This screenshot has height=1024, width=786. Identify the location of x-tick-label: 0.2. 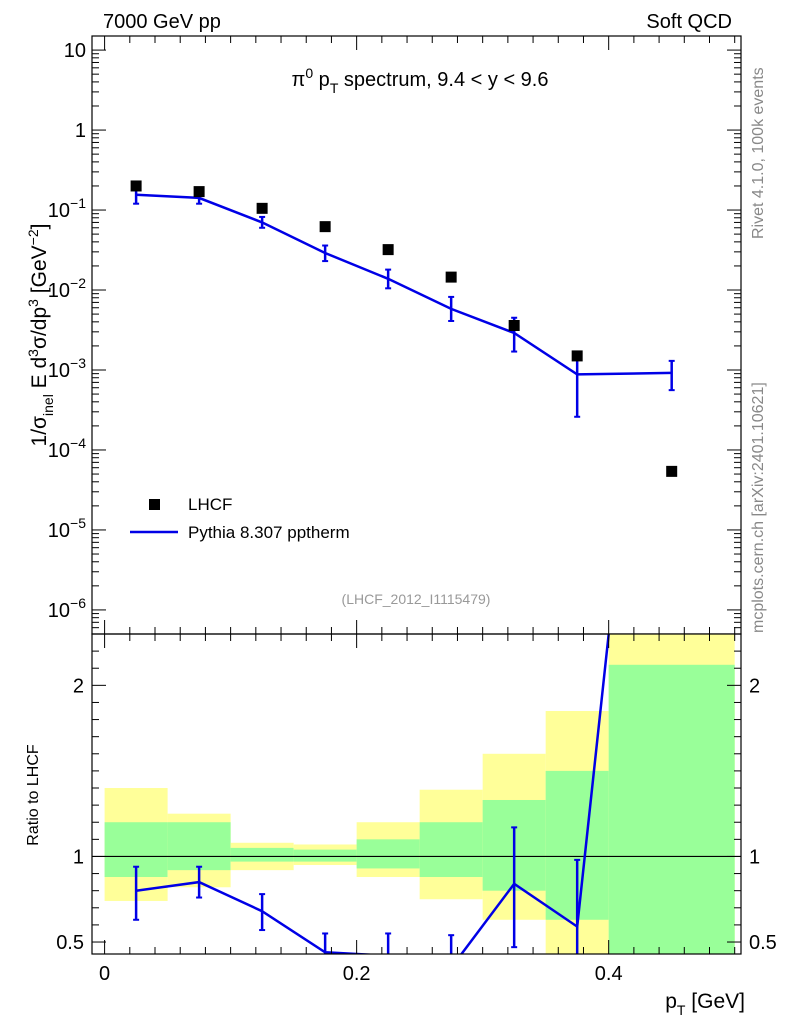
(357, 974).